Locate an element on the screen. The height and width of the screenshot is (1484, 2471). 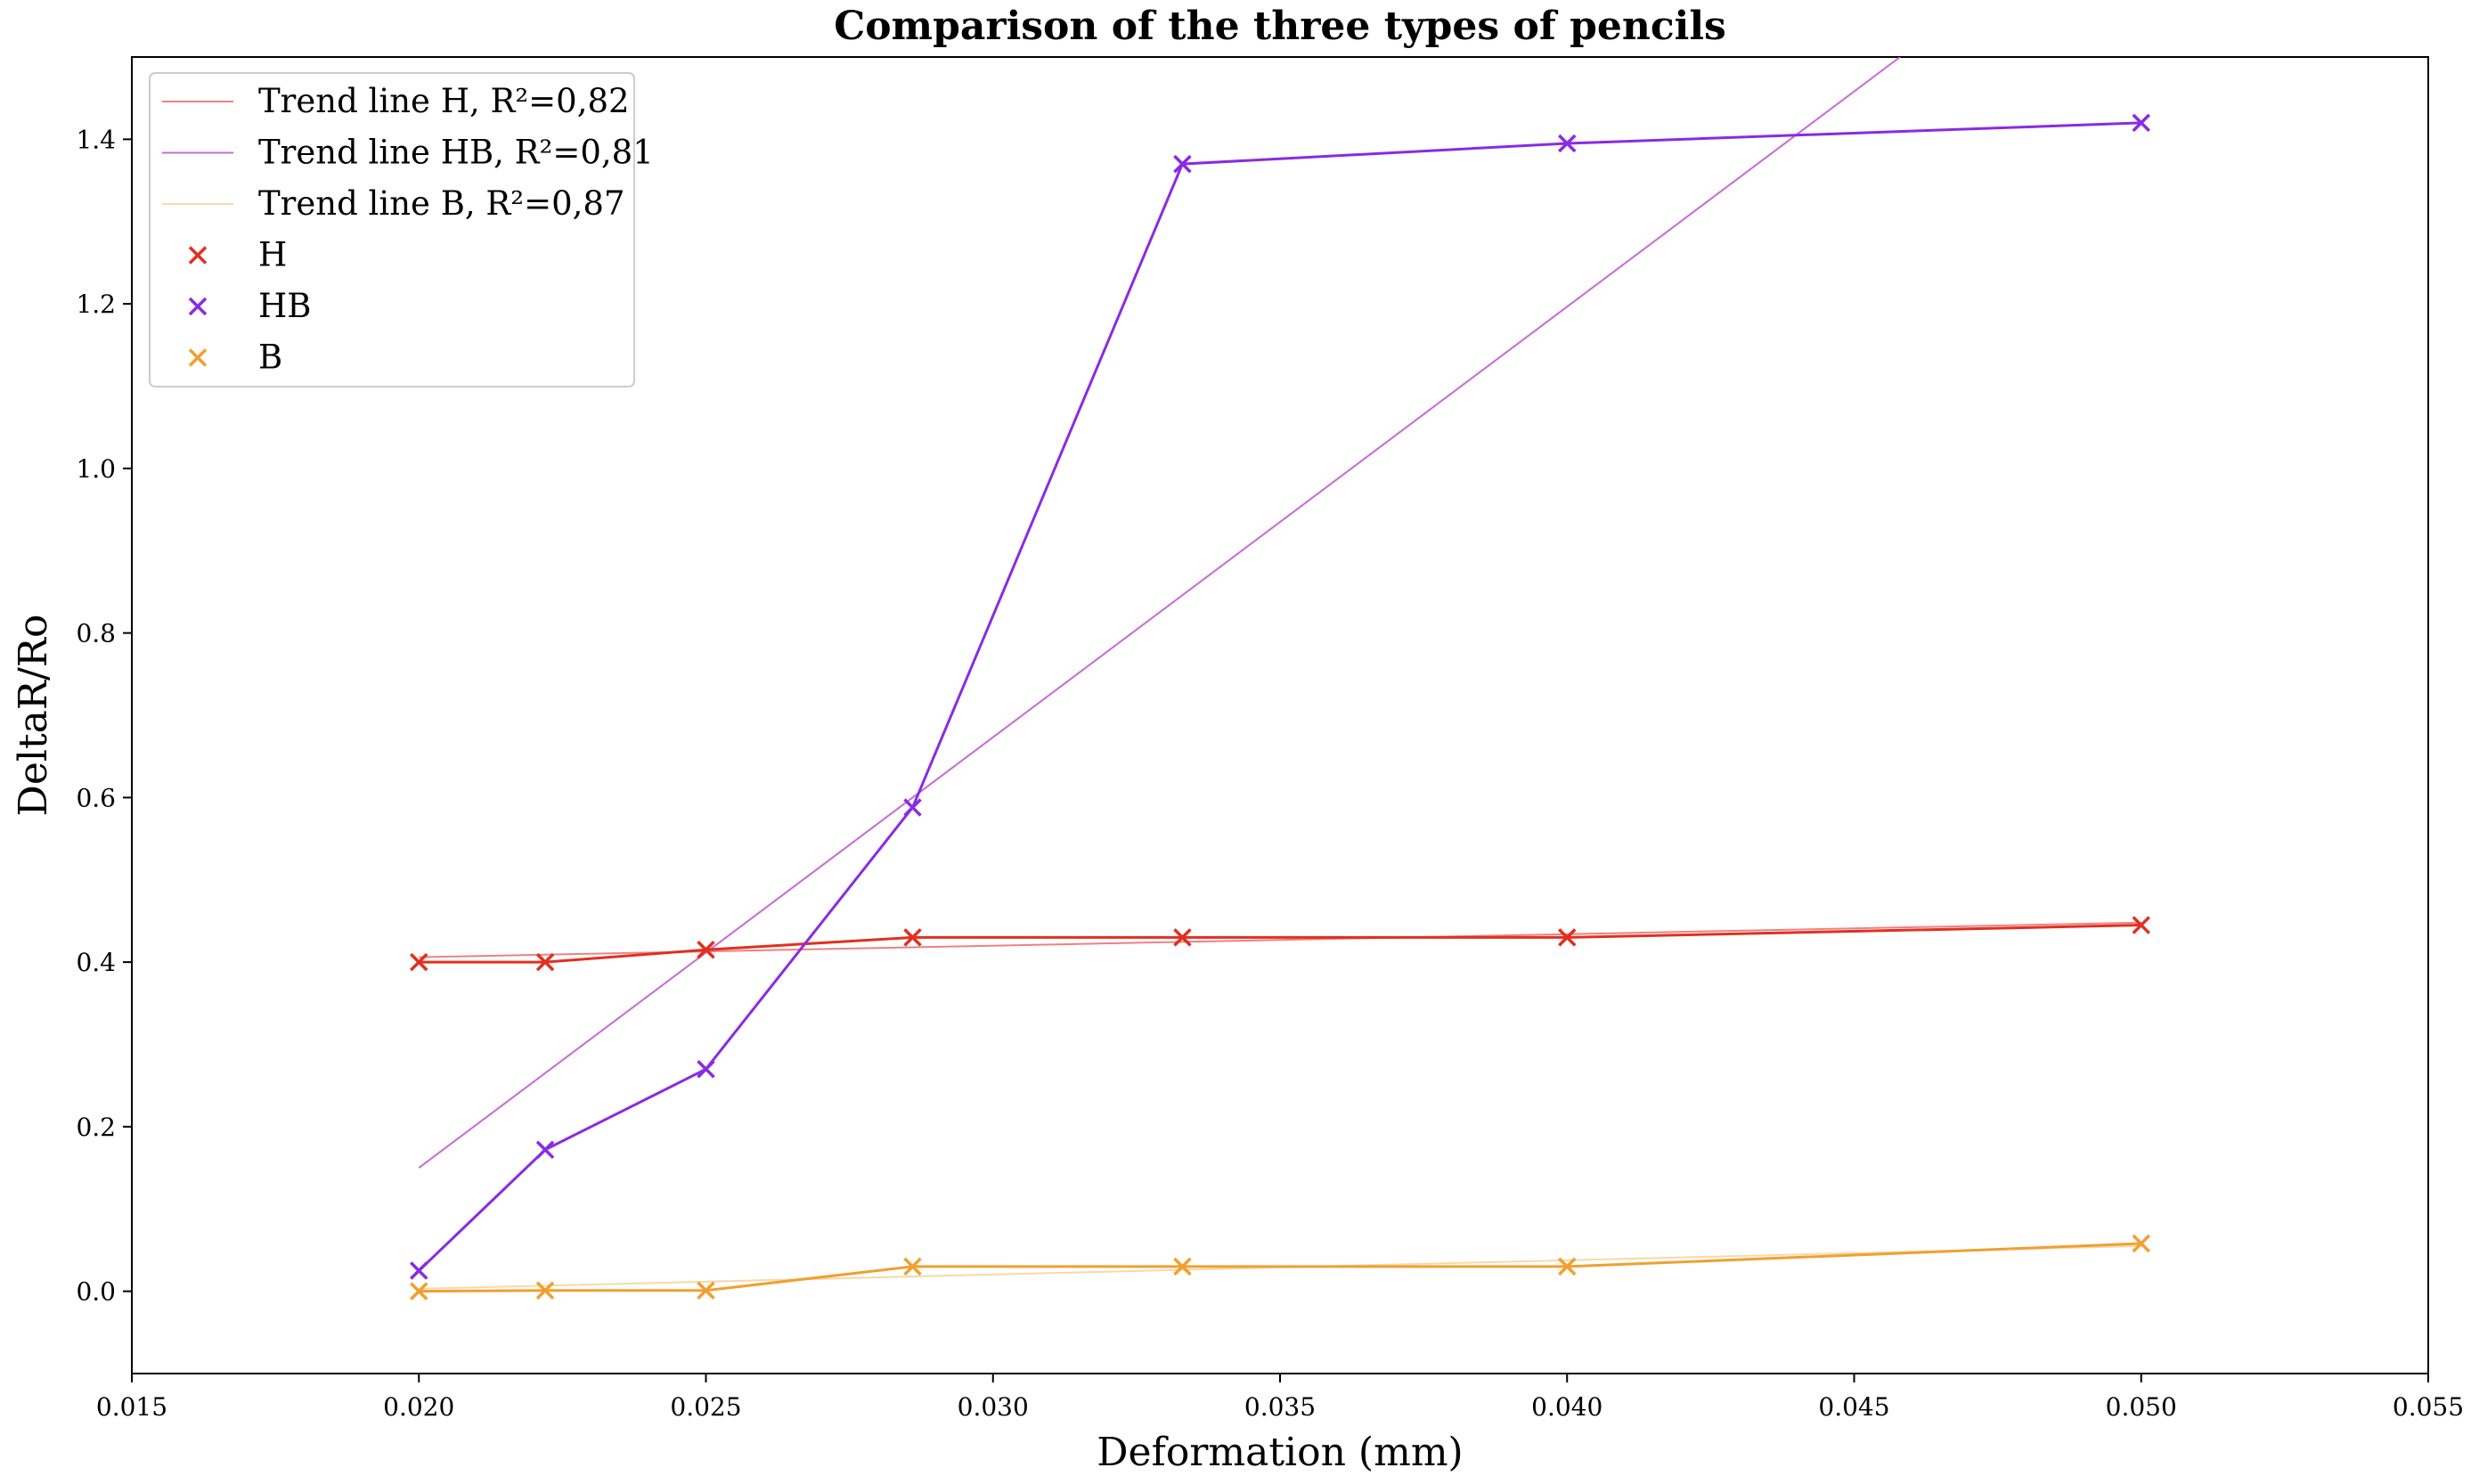
legend-marker-b is located at coordinates (198, 358).